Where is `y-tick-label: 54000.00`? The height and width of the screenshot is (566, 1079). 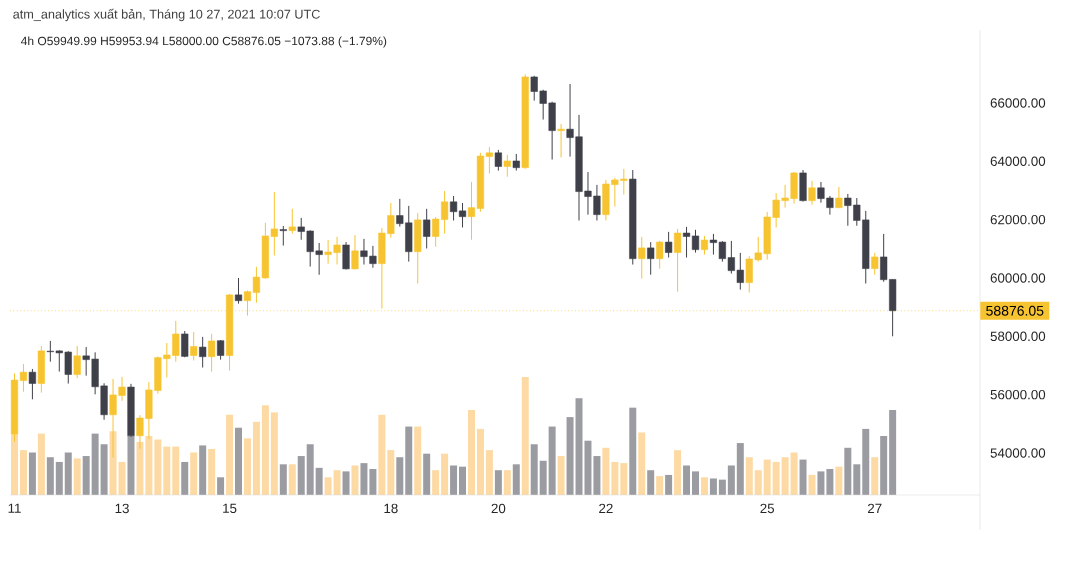
y-tick-label: 54000.00 is located at coordinates (1018, 453).